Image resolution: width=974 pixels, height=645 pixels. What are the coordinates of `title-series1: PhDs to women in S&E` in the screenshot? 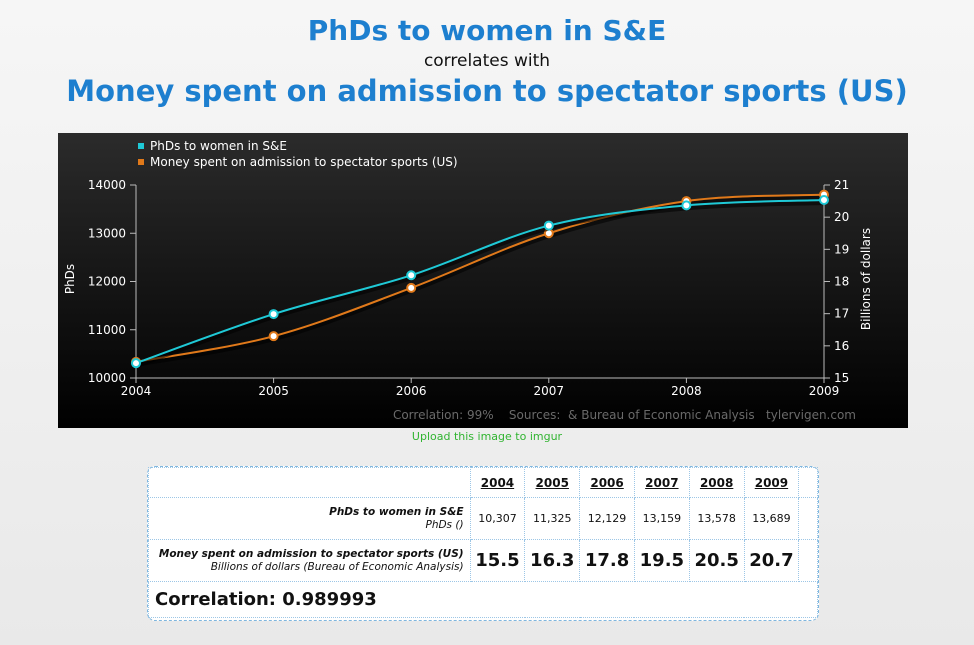 It's located at (487, 30).